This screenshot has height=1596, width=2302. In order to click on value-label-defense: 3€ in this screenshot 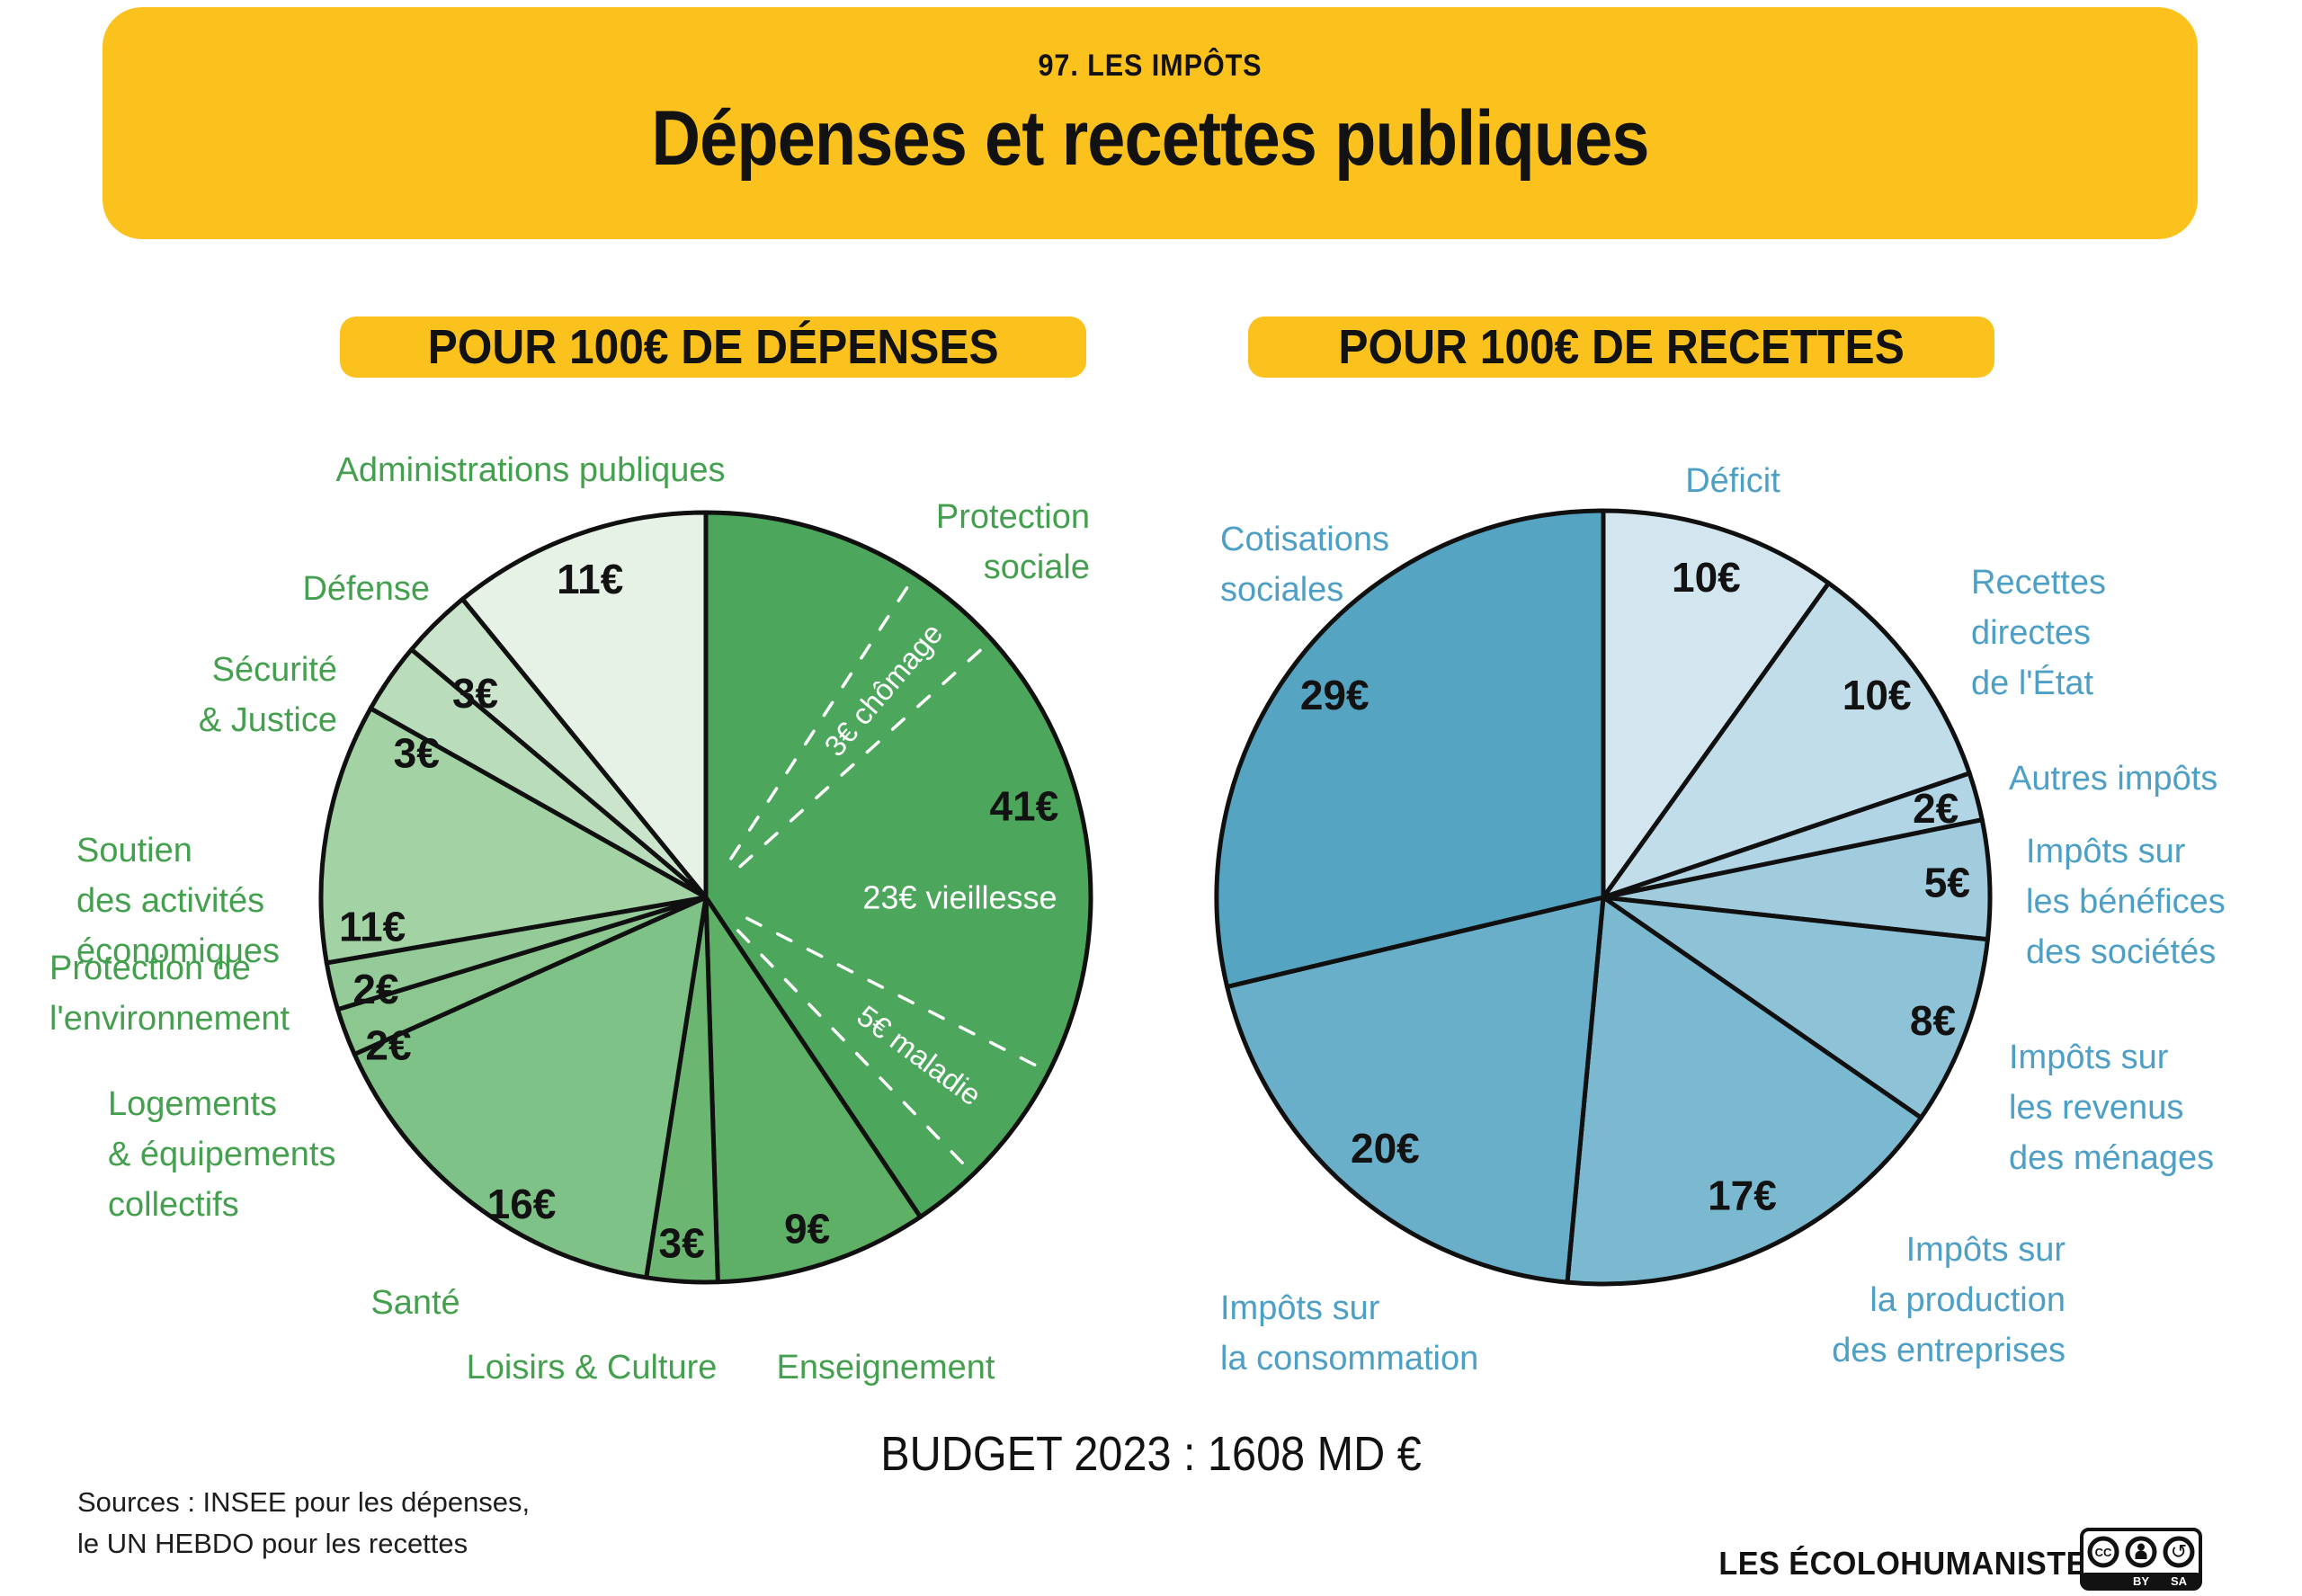, I will do `click(475, 693)`.